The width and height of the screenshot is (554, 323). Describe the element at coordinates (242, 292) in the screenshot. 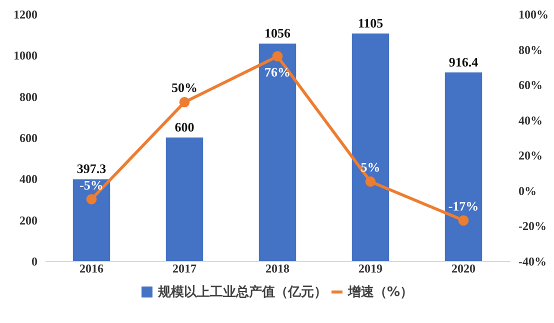

I see `legend-label: 规模以上工业总产值（亿元）` at that location.